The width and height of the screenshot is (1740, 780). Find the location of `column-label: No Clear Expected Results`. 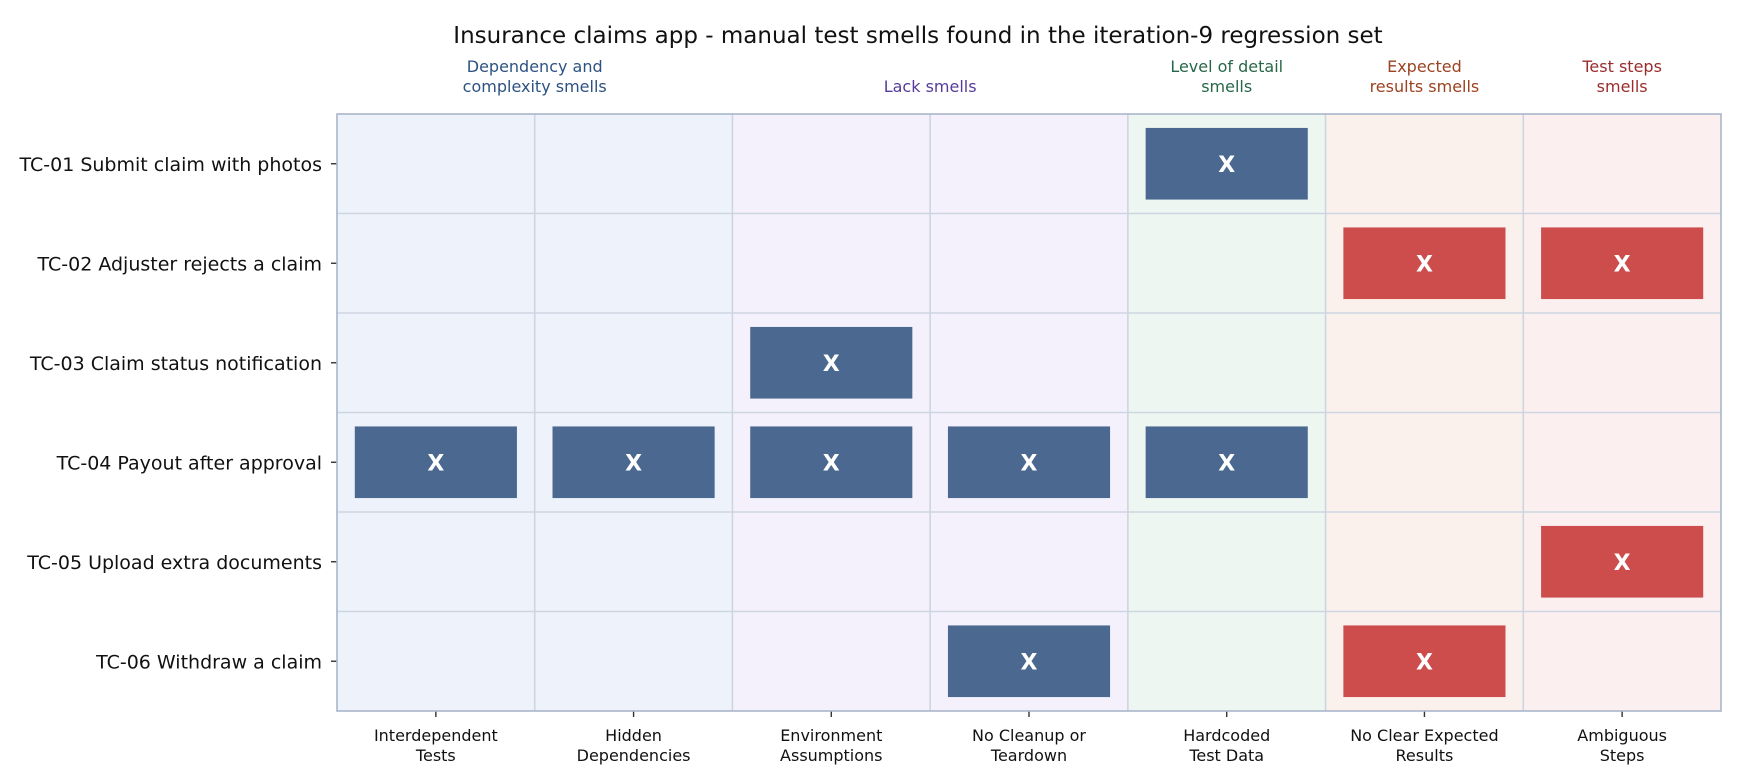

column-label: No Clear Expected Results is located at coordinates (1424, 745).